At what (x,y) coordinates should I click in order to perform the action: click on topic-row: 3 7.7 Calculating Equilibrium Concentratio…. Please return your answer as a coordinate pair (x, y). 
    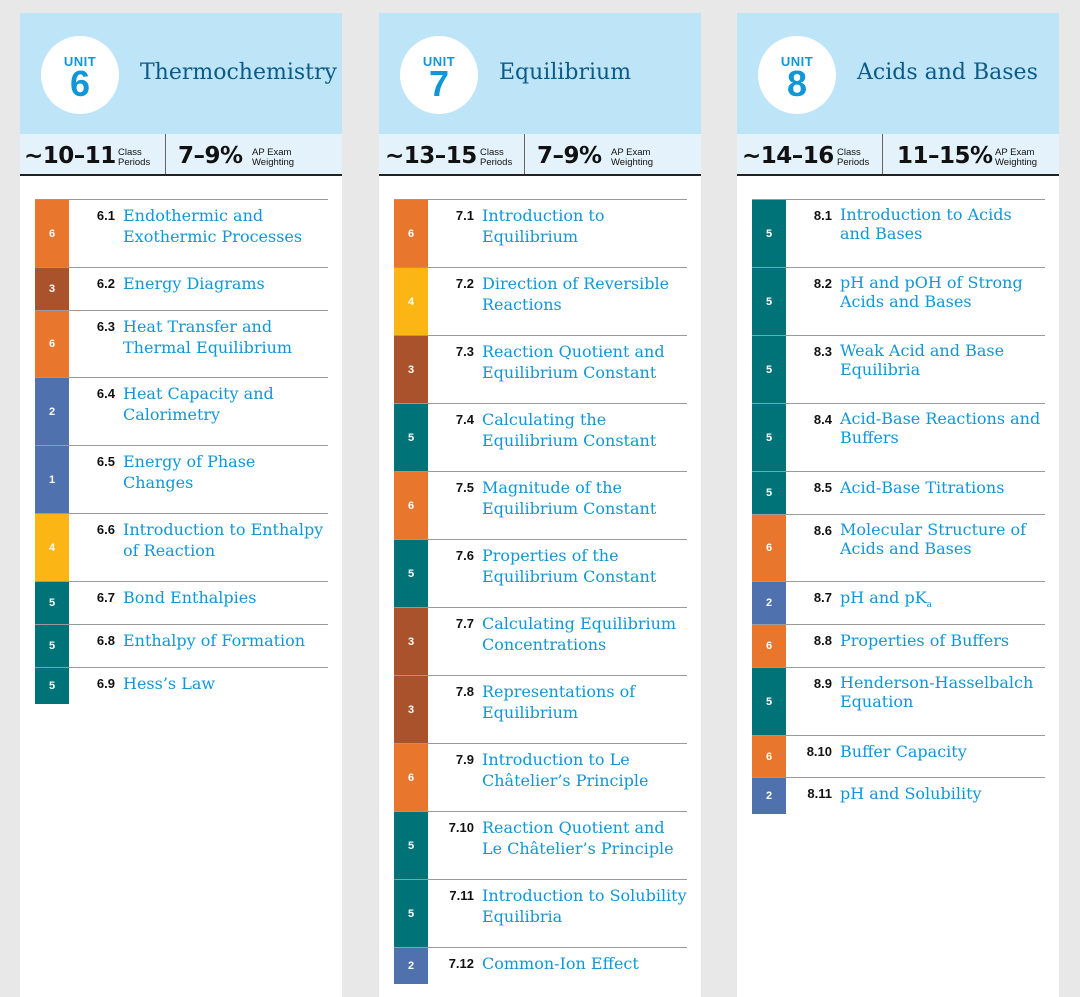
    Looking at the image, I should click on (540, 641).